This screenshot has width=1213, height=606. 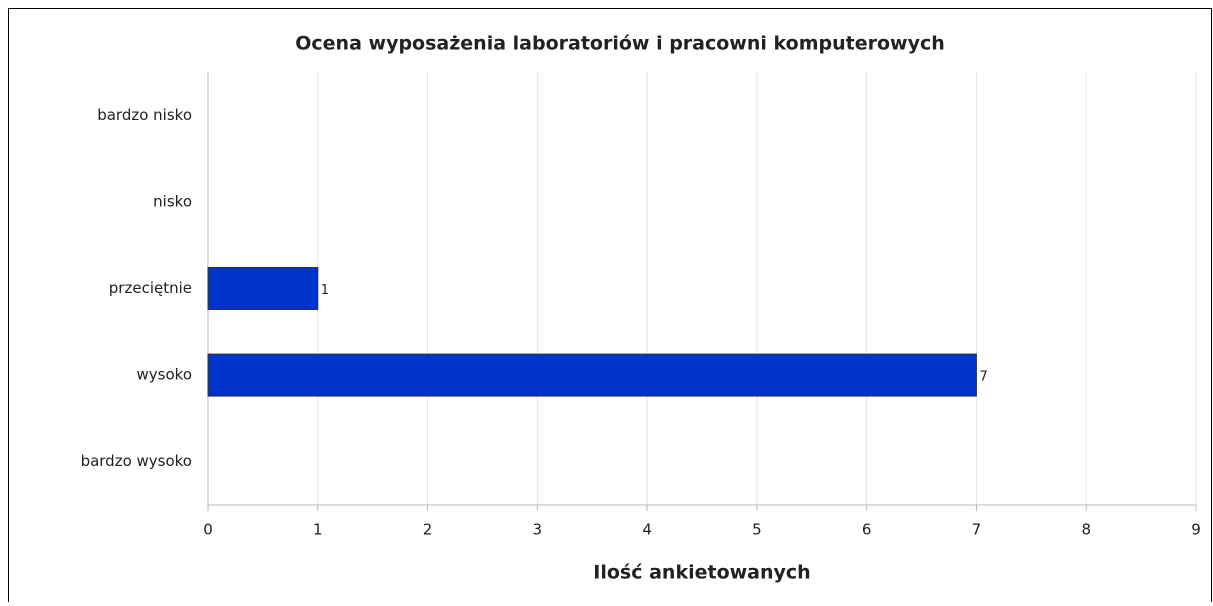 I want to click on x-tick-label: 8, so click(x=1086, y=530).